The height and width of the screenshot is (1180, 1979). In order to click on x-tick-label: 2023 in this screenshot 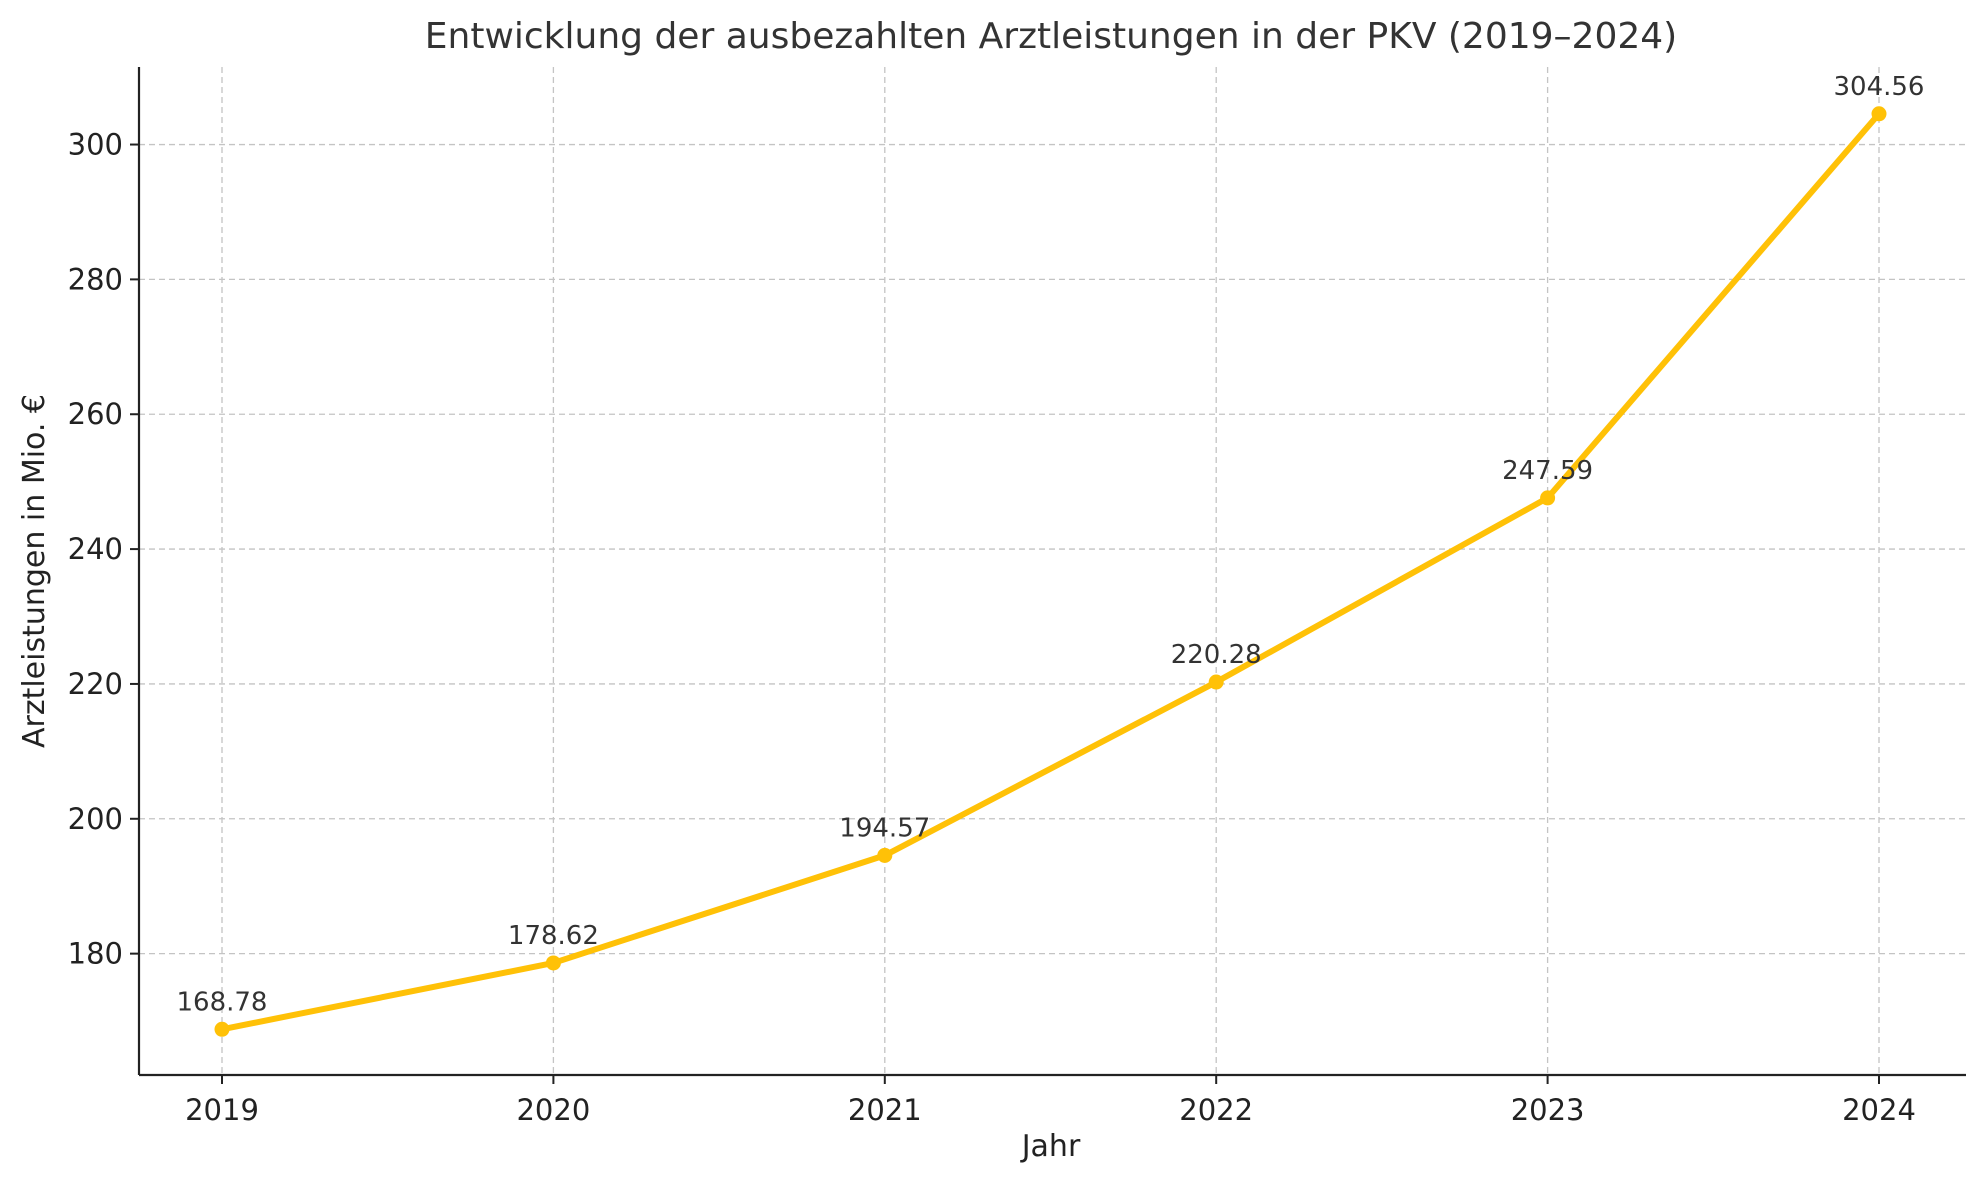, I will do `click(1548, 1110)`.